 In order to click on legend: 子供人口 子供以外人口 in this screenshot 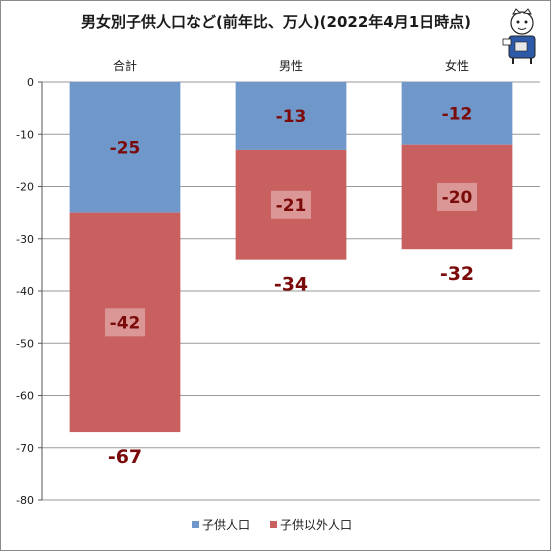, I will do `click(272, 525)`.